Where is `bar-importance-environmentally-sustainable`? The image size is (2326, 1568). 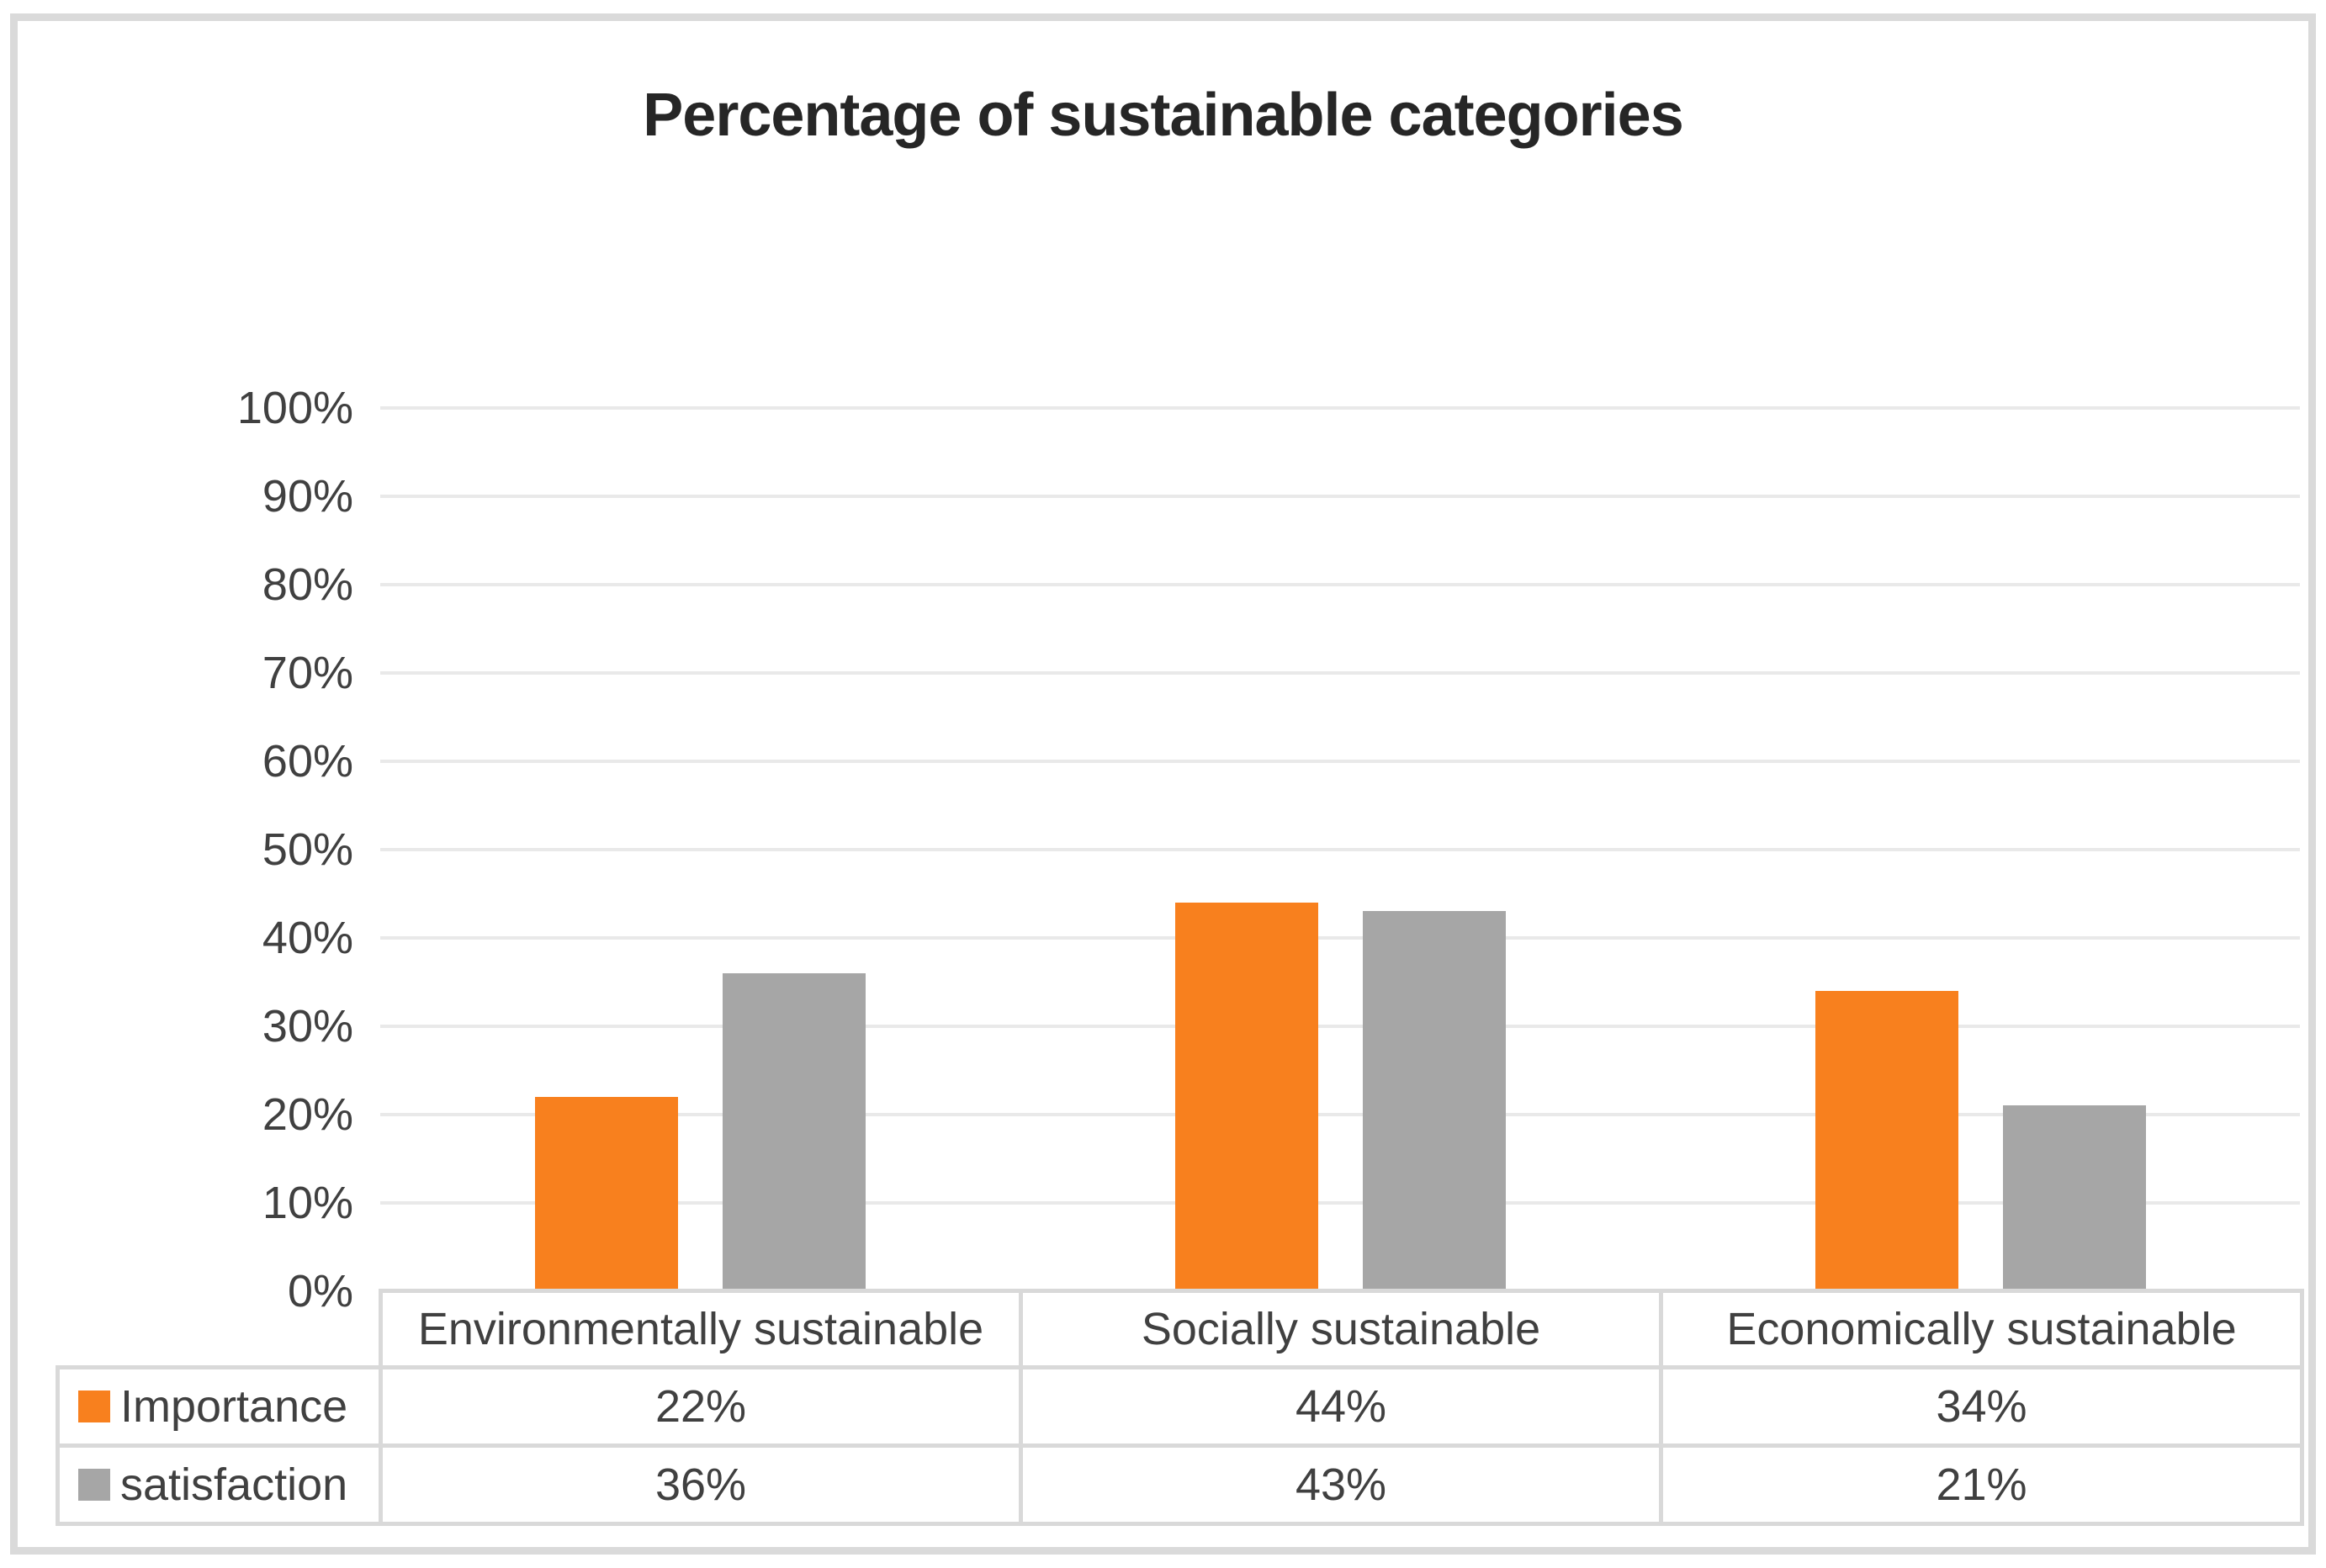
bar-importance-environmentally-sustainable is located at coordinates (607, 1194).